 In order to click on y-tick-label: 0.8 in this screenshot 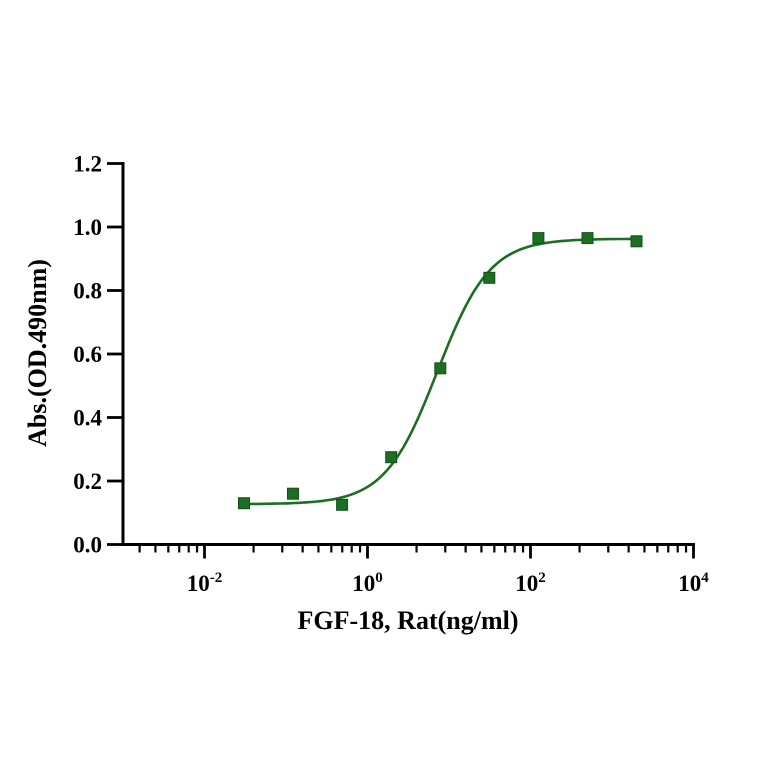, I will do `click(87, 291)`.